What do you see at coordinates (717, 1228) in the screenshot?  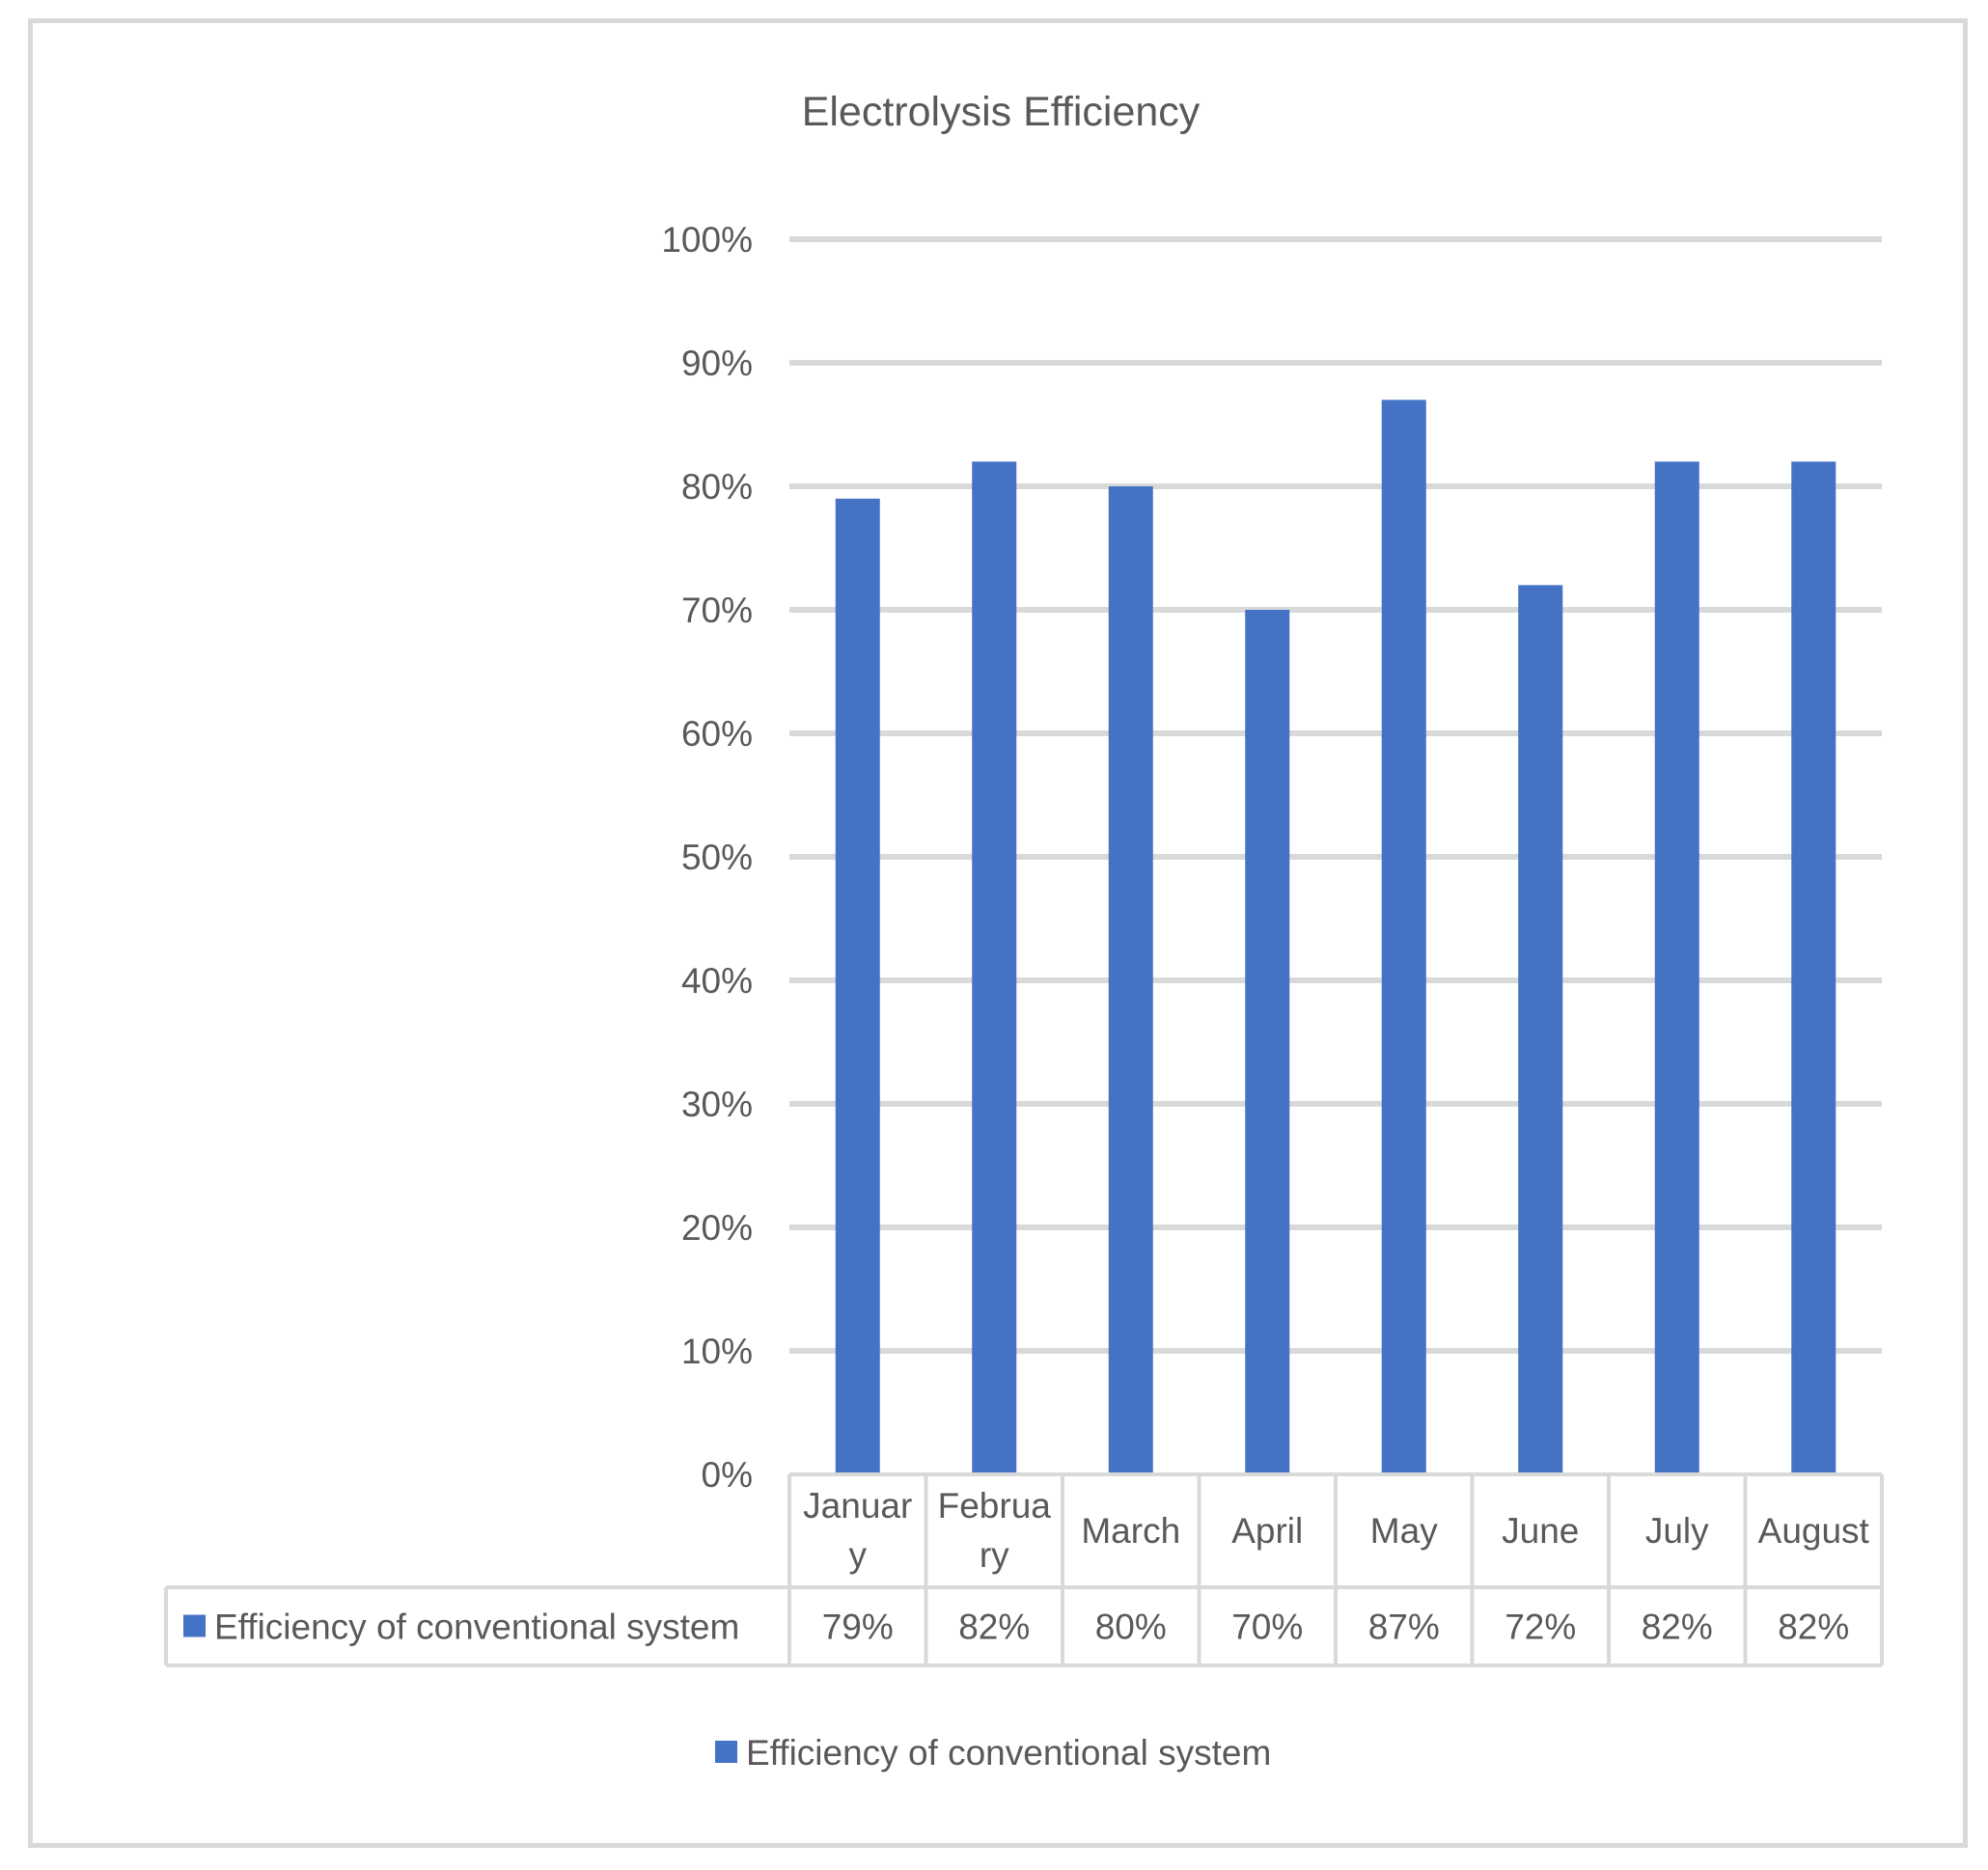 I see `y-tick-label: 20%` at bounding box center [717, 1228].